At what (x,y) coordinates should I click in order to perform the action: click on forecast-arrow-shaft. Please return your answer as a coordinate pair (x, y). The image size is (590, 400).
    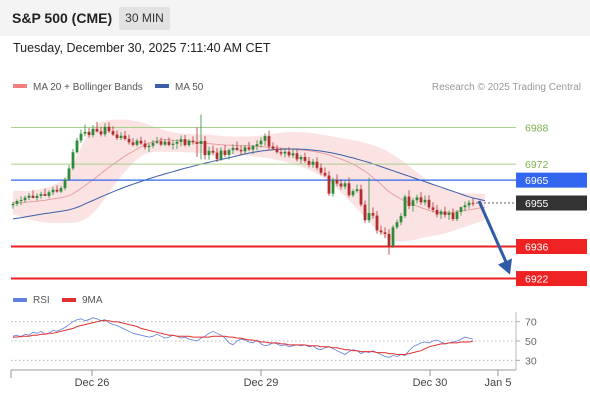
    Looking at the image, I should click on (493, 234).